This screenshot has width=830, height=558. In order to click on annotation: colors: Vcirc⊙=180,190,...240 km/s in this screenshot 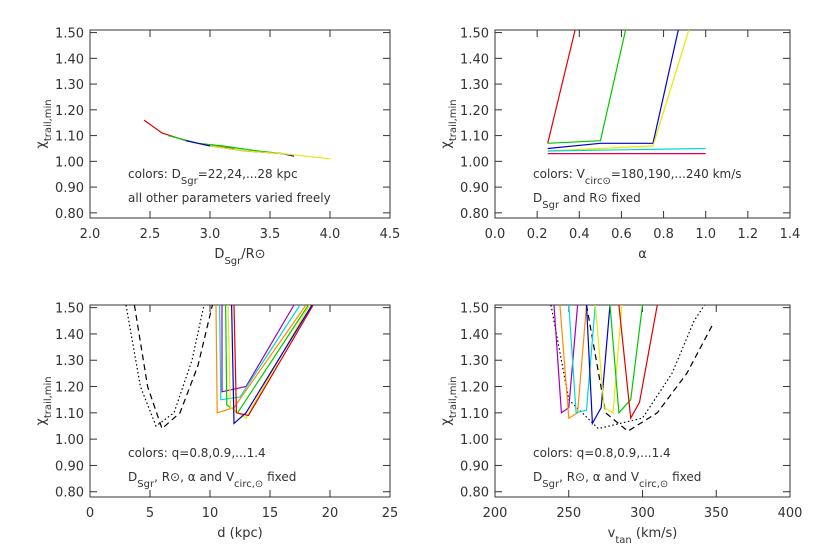, I will do `click(637, 177)`.